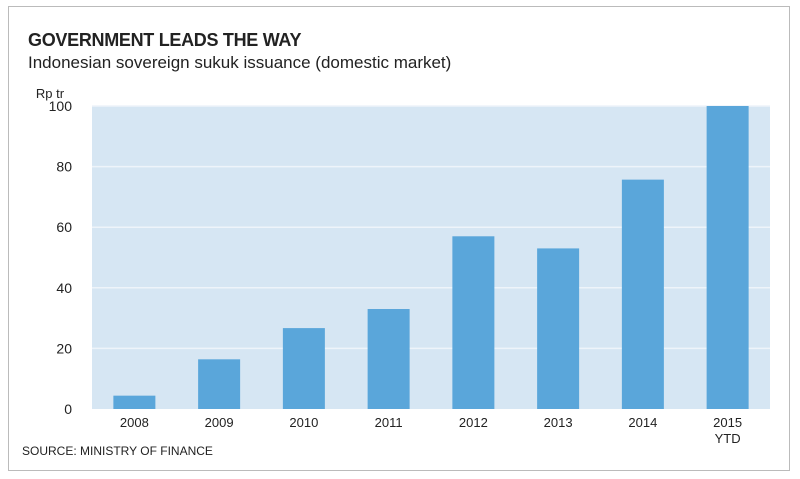 Image resolution: width=800 pixels, height=479 pixels. What do you see at coordinates (473, 422) in the screenshot?
I see `x-tick-label: 2012` at bounding box center [473, 422].